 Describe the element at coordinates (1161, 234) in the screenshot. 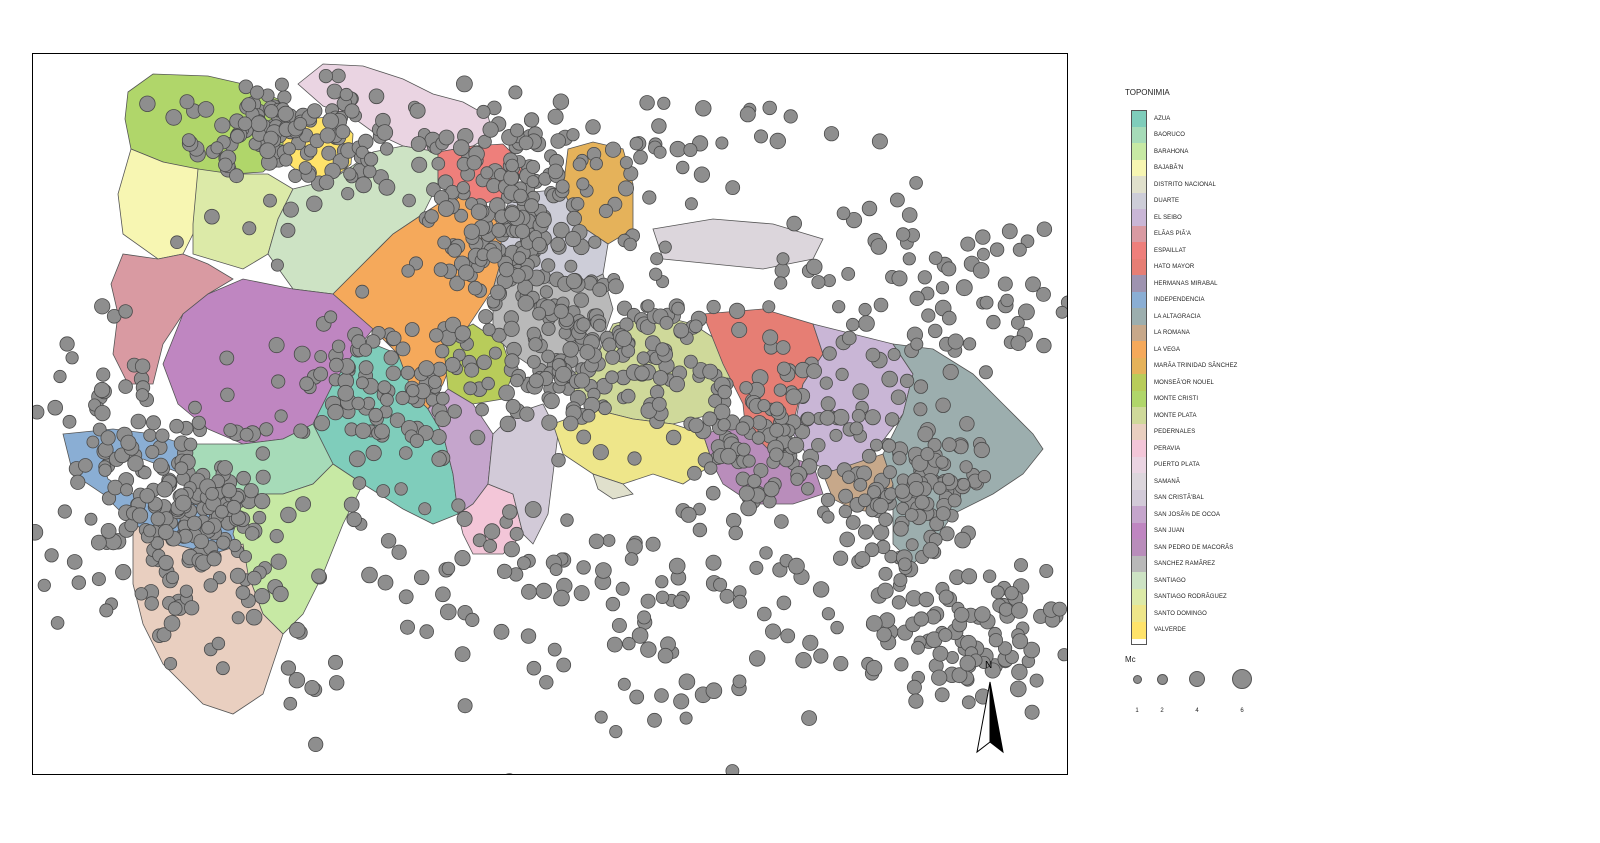

I see `legend-item: ELÃAS PIÃ'A` at that location.